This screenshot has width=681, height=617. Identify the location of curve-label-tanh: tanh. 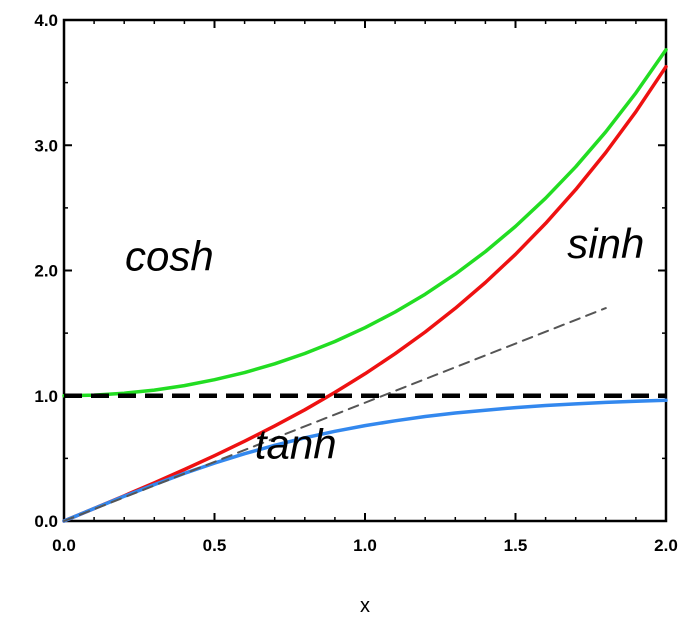
(296, 443).